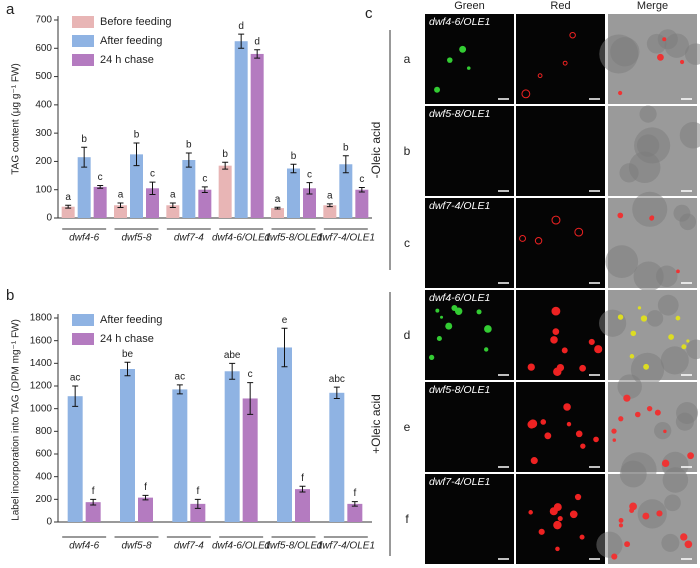  Describe the element at coordinates (459, 482) in the screenshot. I see `sample-label: dwf7-4/OLE1` at that location.